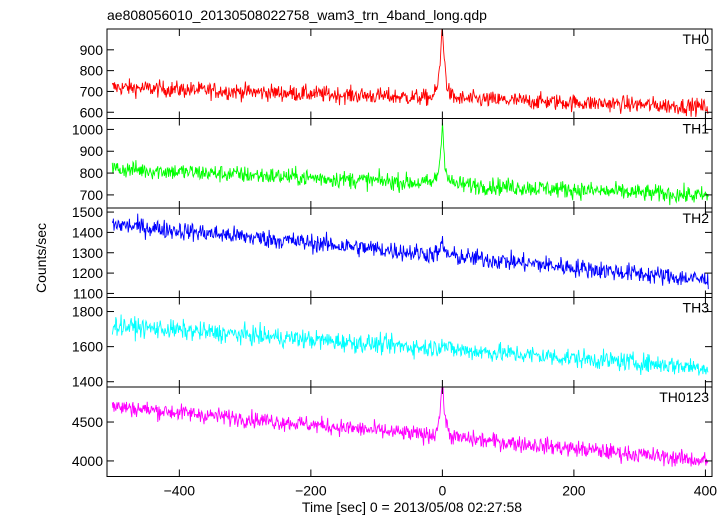  Describe the element at coordinates (410, 73) in the screenshot. I see `series-line-th0` at that location.